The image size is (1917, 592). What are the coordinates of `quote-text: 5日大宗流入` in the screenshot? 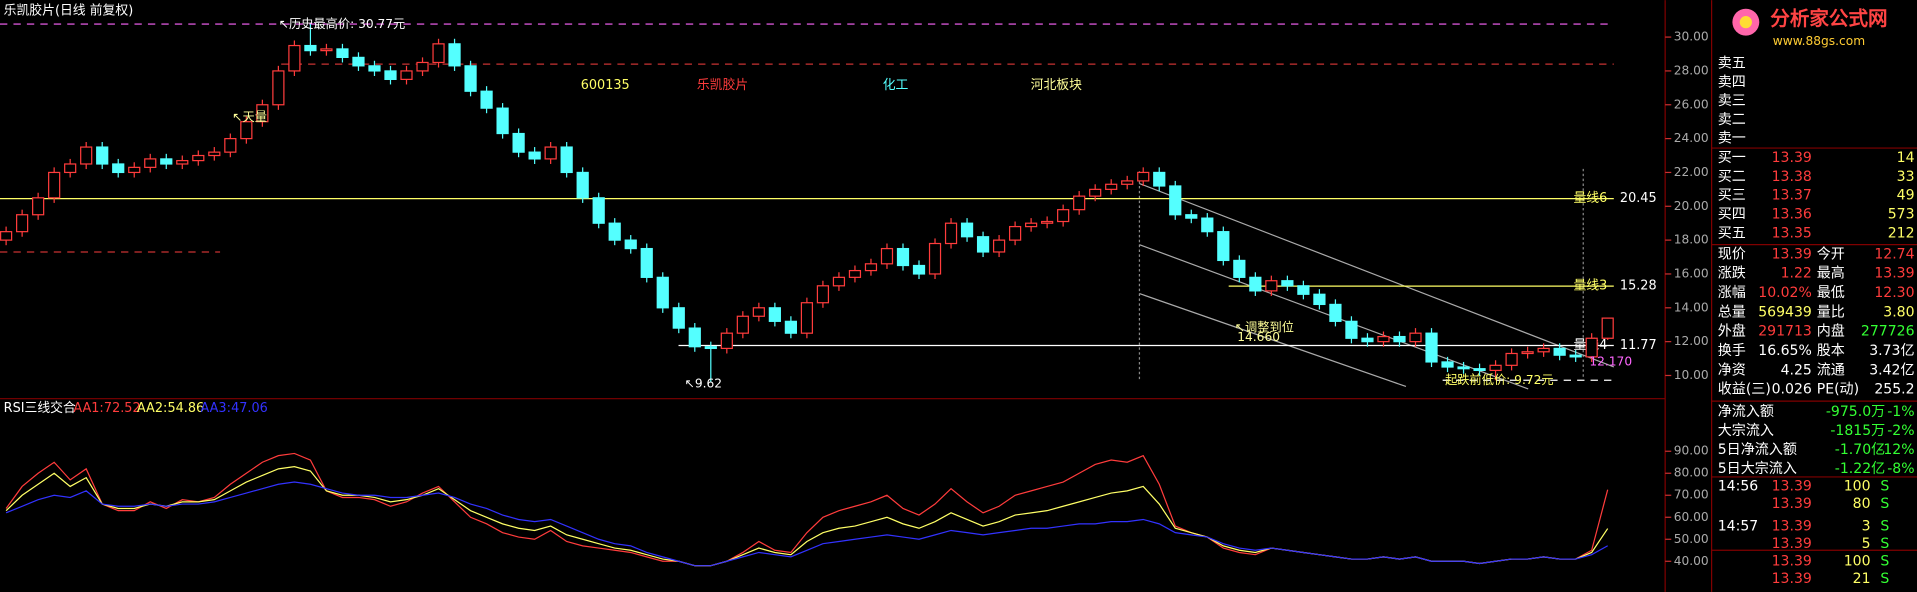 It's located at (1757, 469).